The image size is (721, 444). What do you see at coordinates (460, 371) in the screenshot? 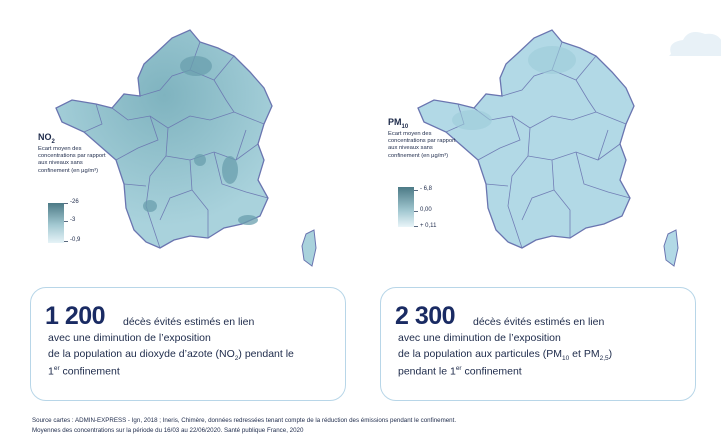
I see `pm-card-line4: pendant le 1er confinement` at bounding box center [460, 371].